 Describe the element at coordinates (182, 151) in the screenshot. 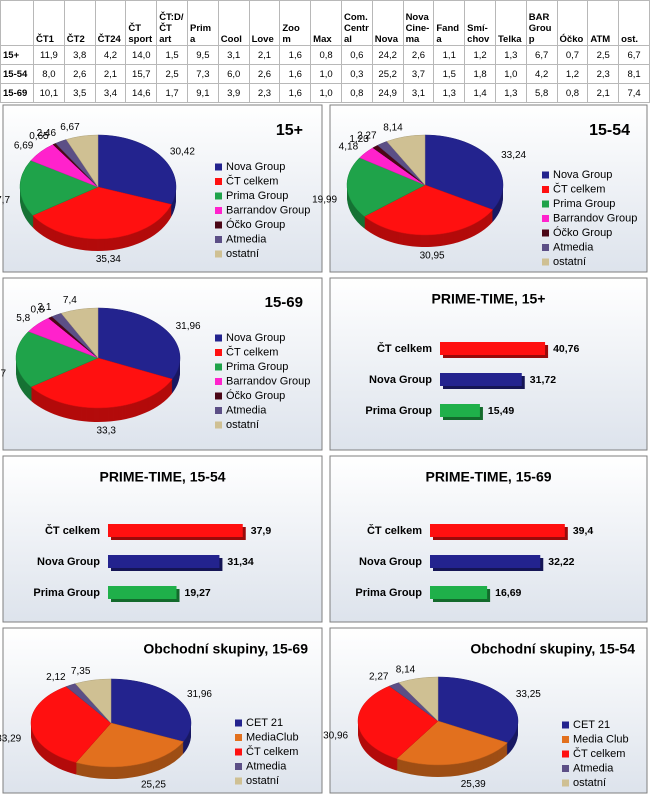

I see `data-label: 30,42` at that location.